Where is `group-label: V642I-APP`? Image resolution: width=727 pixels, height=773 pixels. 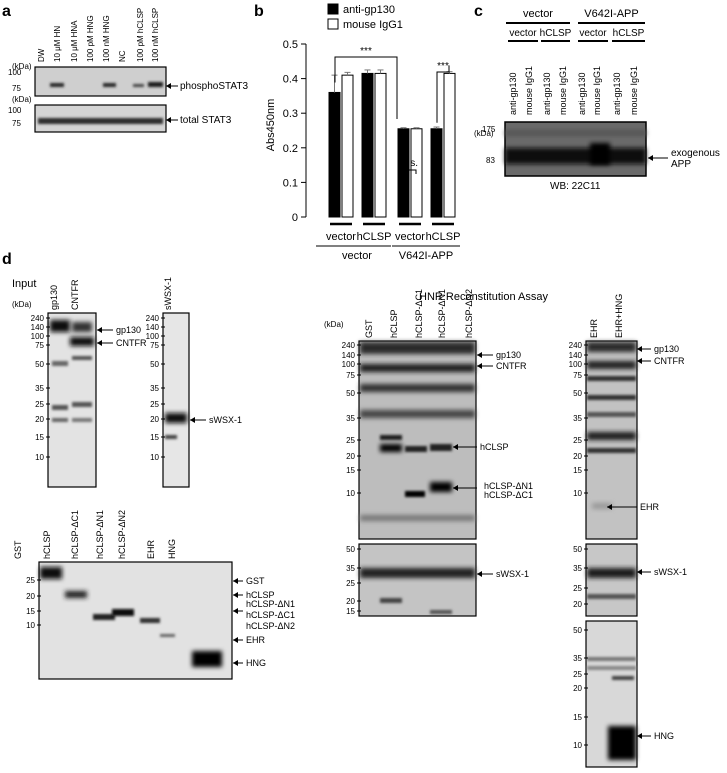
group-label: V642I-APP is located at coordinates (426, 256).